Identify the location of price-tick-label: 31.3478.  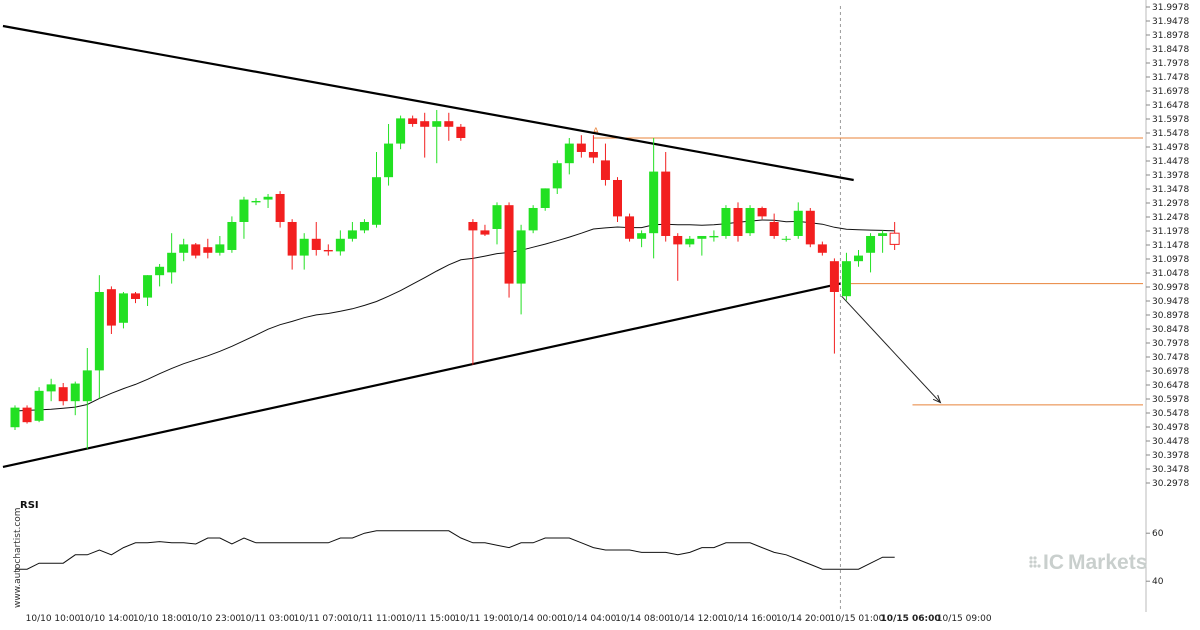
(1170, 190).